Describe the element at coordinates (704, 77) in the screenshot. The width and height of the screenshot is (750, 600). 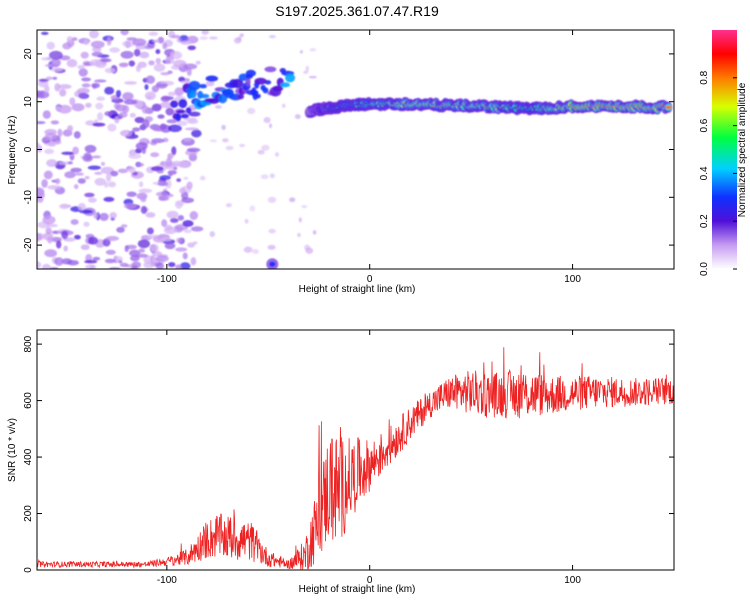
I see `colorbar-tick-label: 0.8` at that location.